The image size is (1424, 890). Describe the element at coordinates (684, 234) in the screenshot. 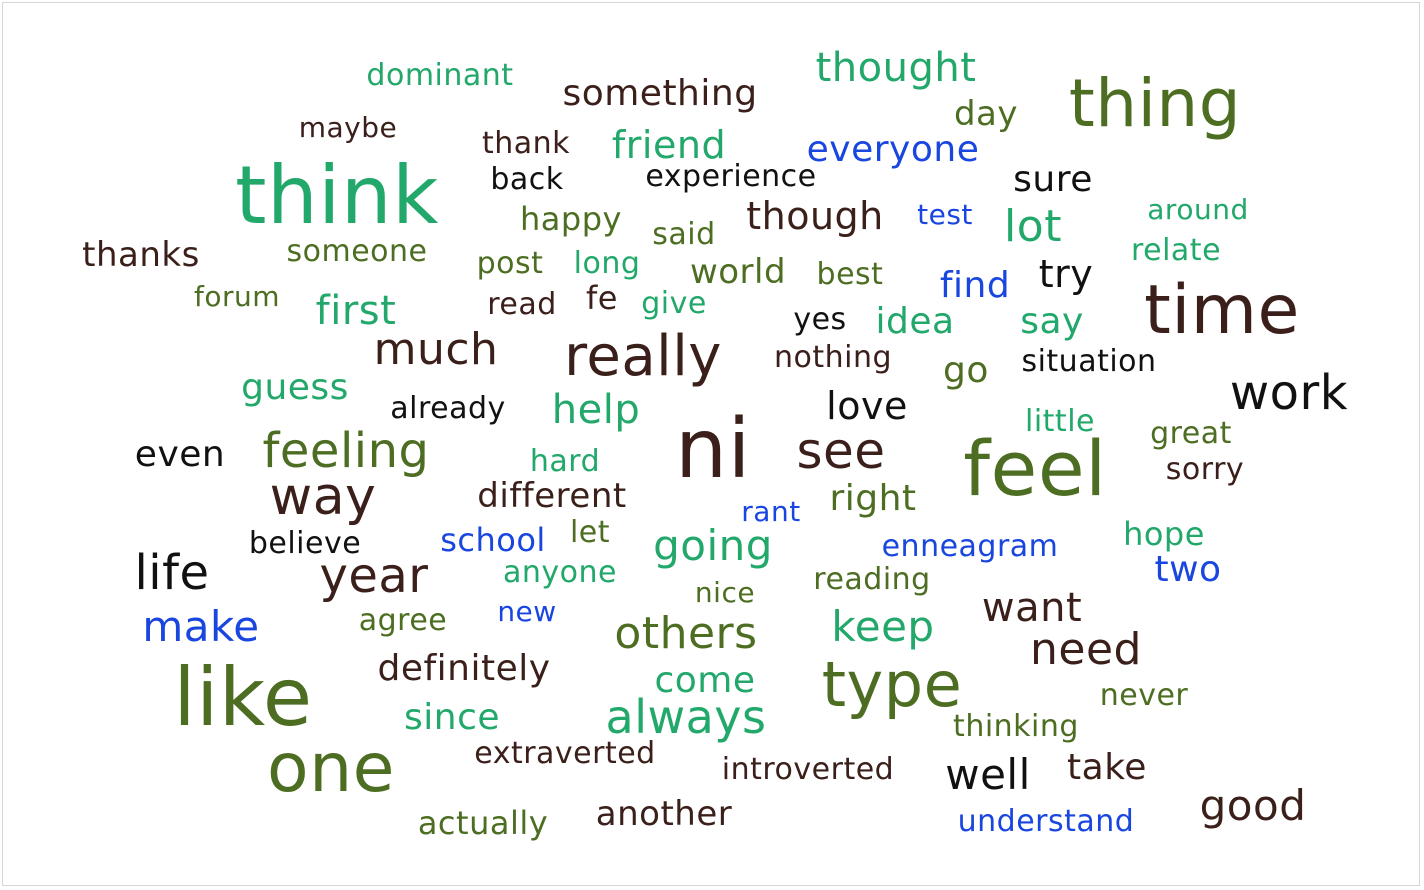

I see `cloud-word: said` at that location.